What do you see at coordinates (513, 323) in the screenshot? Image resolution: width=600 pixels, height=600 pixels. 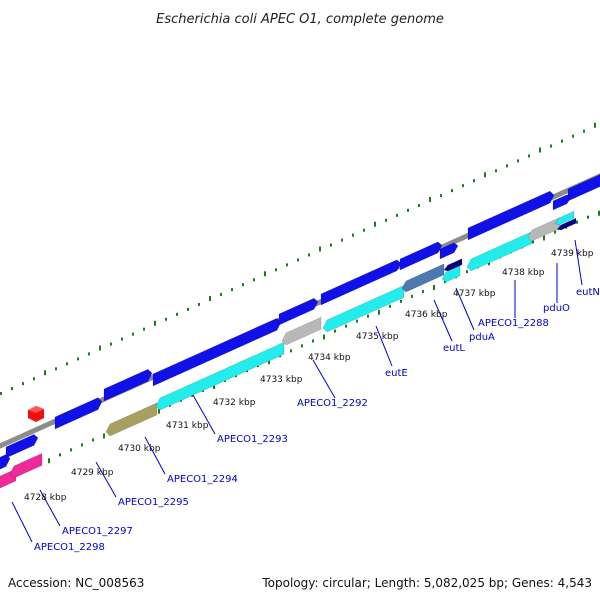 I see `gene-label: APECO1_2288` at bounding box center [513, 323].